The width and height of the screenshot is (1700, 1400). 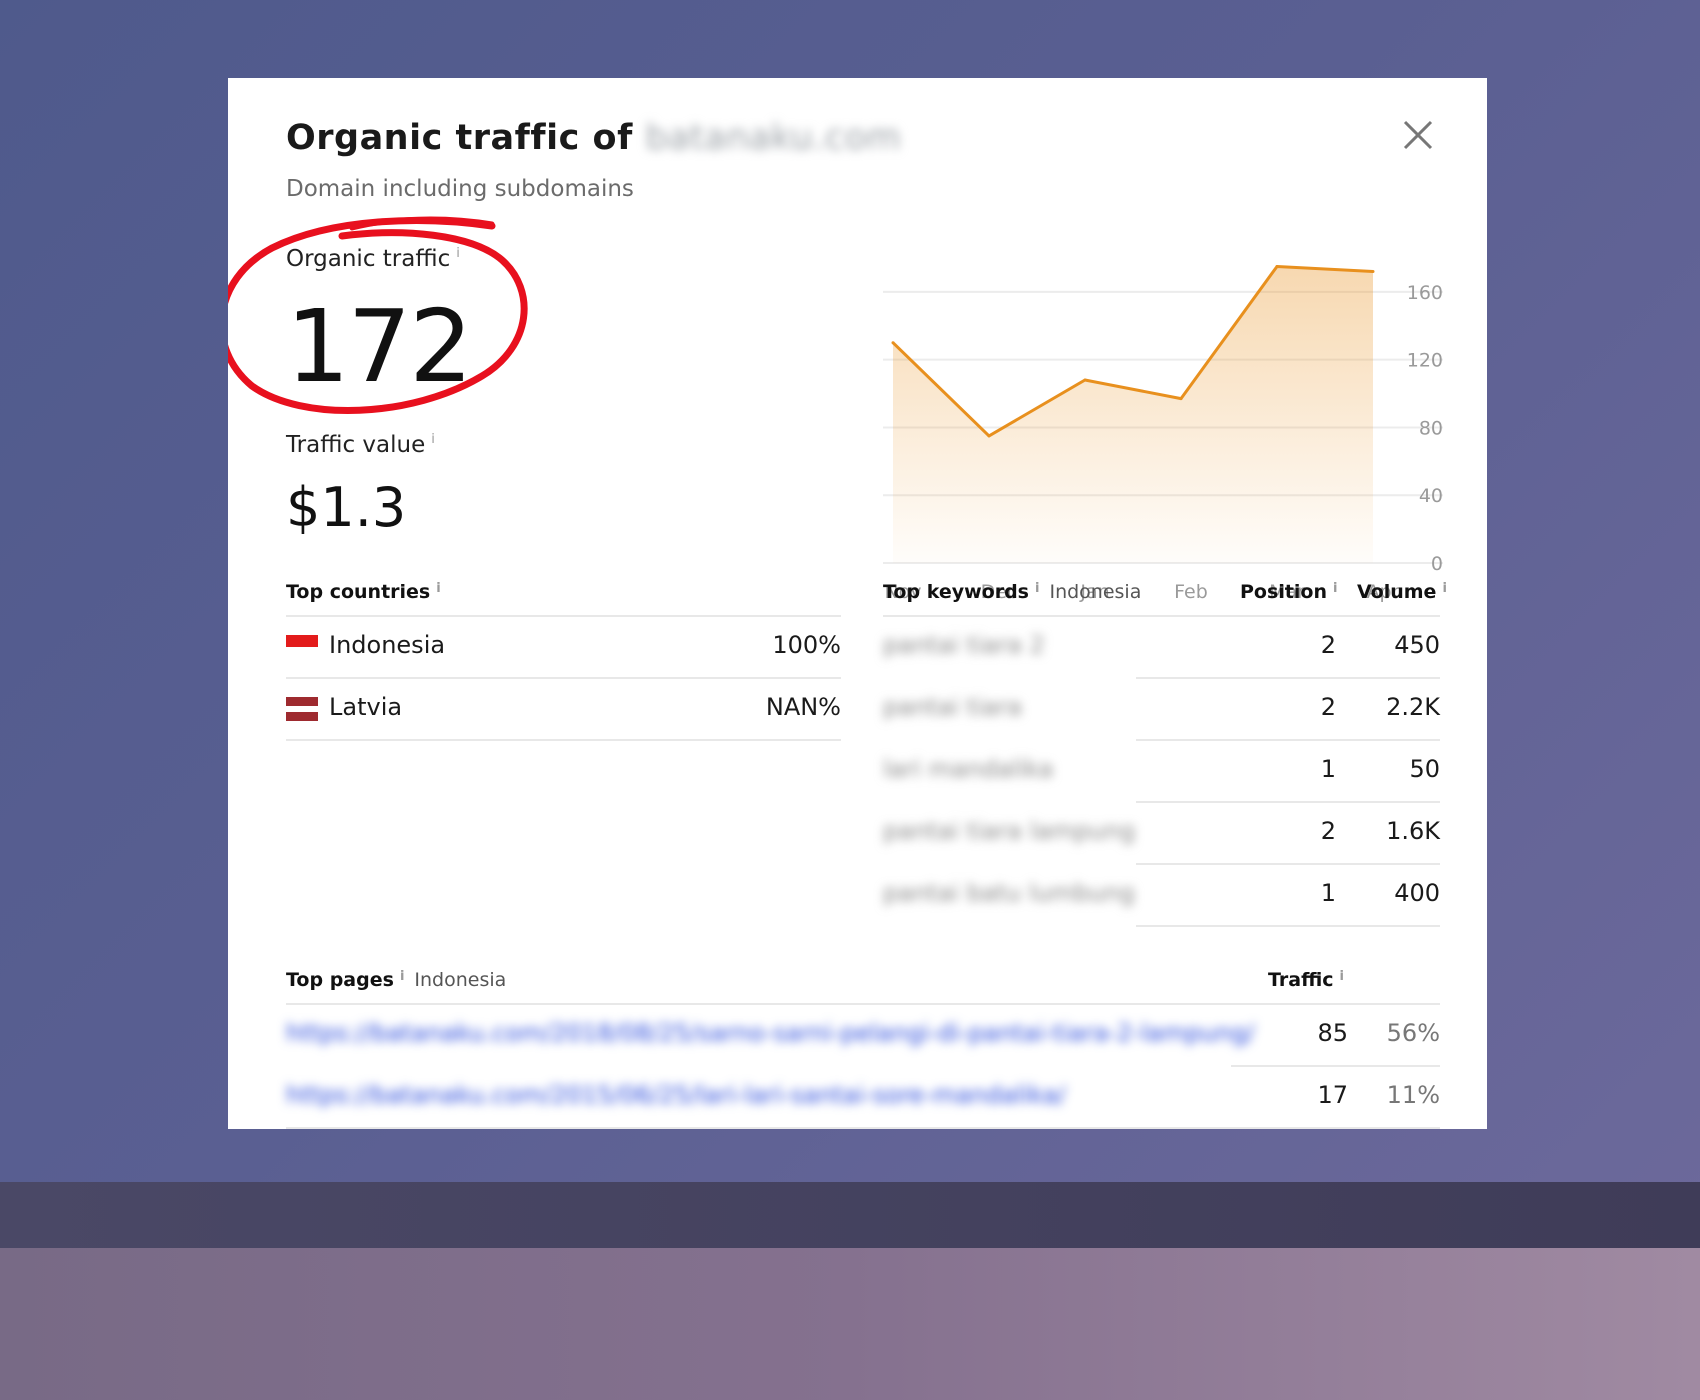 What do you see at coordinates (1425, 361) in the screenshot?
I see `y-tick-label: 120` at bounding box center [1425, 361].